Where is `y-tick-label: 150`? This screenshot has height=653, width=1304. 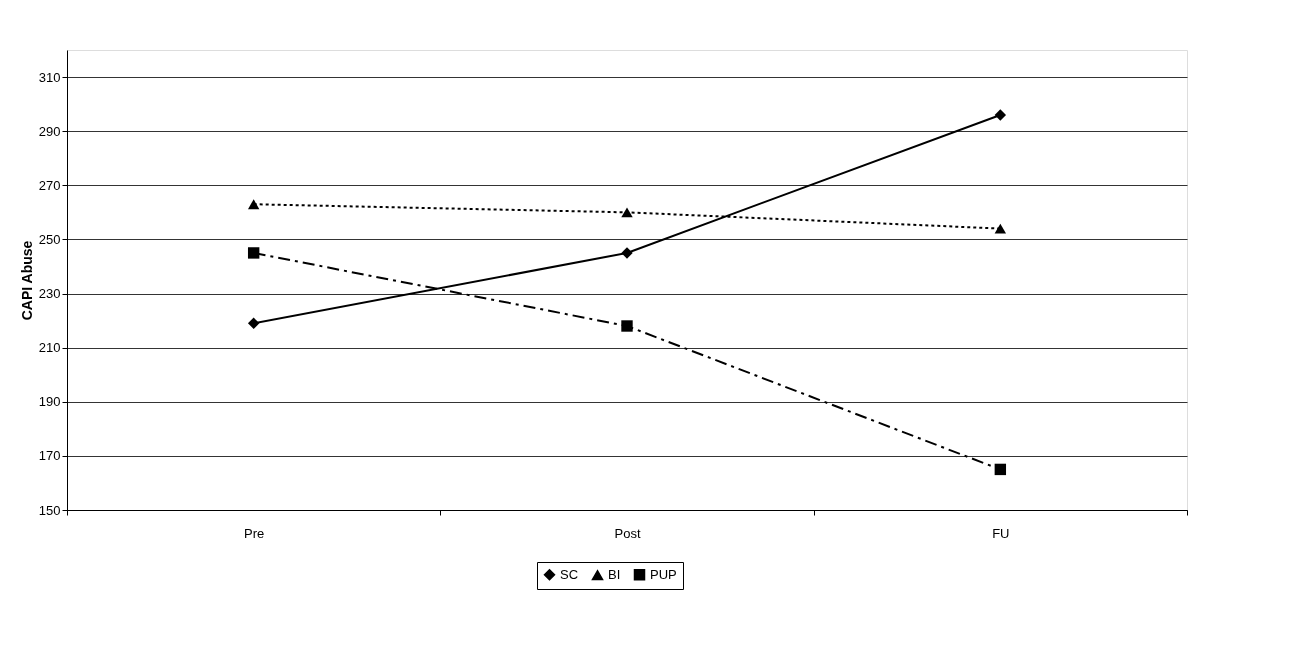
y-tick-label: 150 is located at coordinates (49, 510).